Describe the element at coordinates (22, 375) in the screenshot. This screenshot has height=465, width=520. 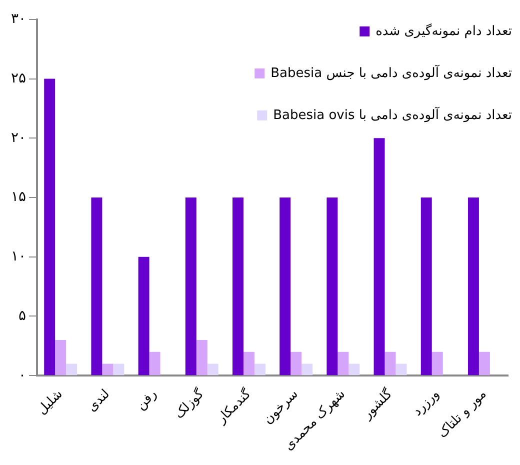
I see `y-tick-label: ۰` at that location.